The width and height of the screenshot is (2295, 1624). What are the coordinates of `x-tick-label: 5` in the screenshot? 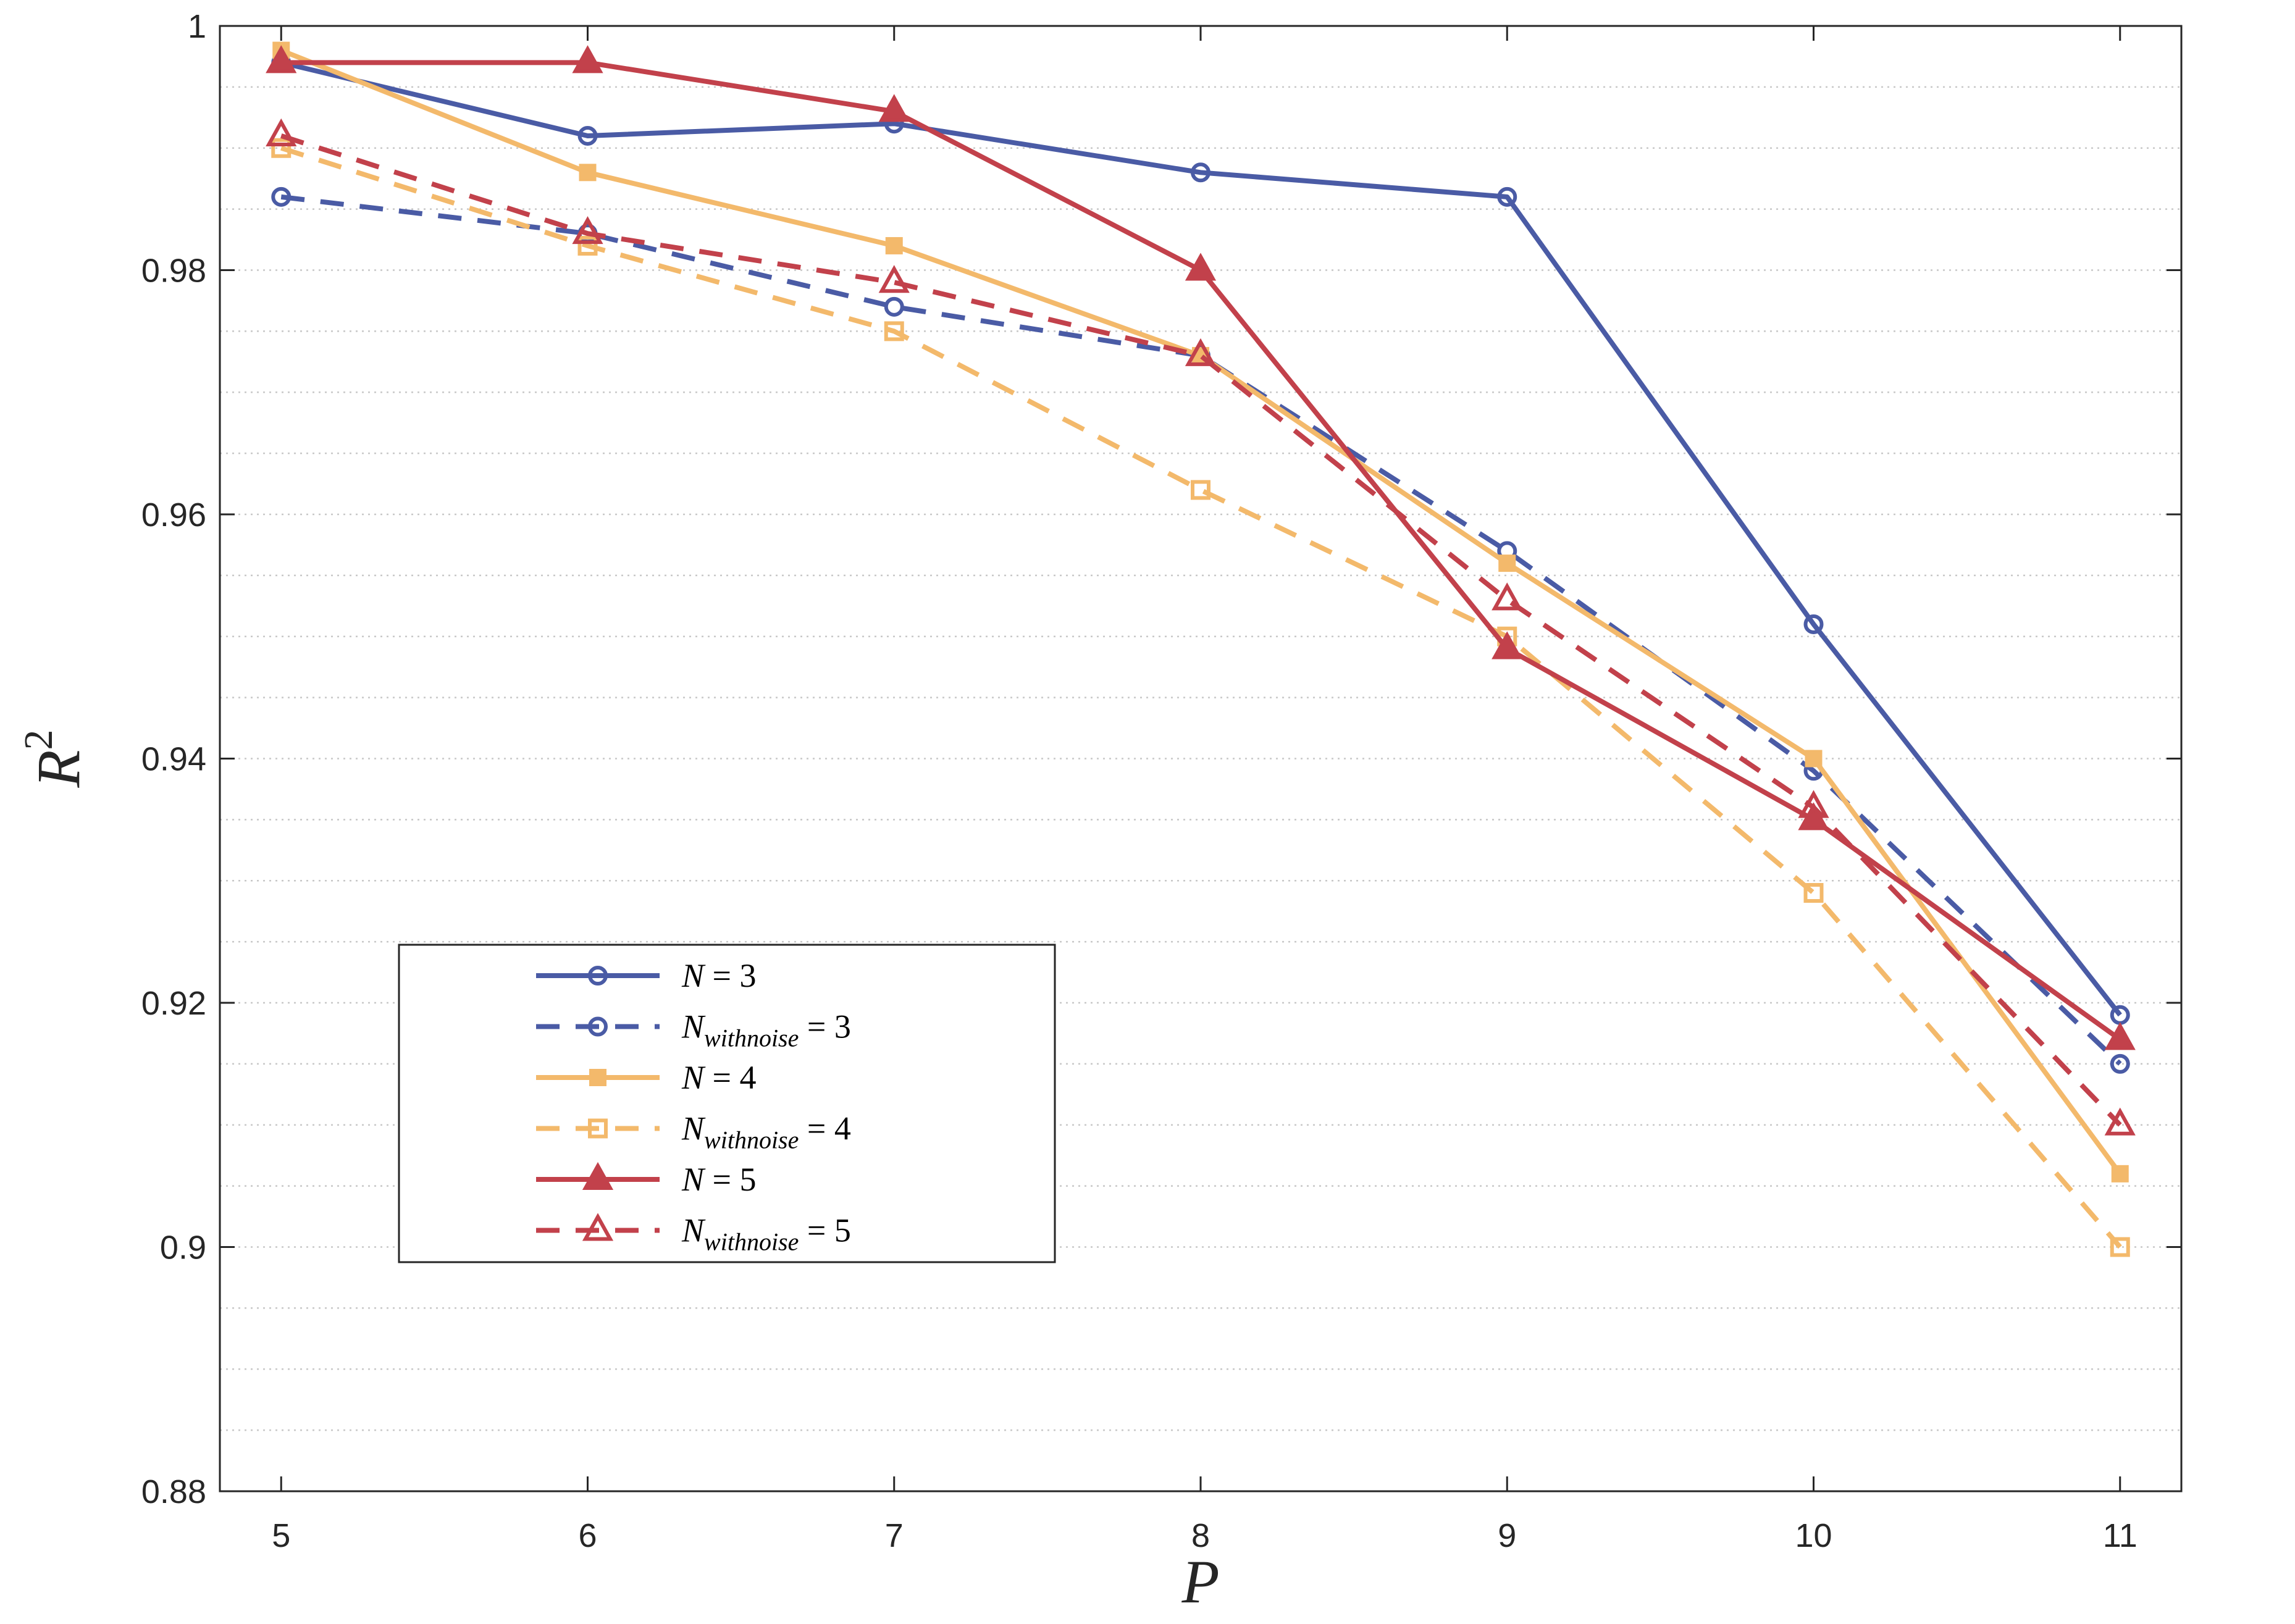 It's located at (281, 1536).